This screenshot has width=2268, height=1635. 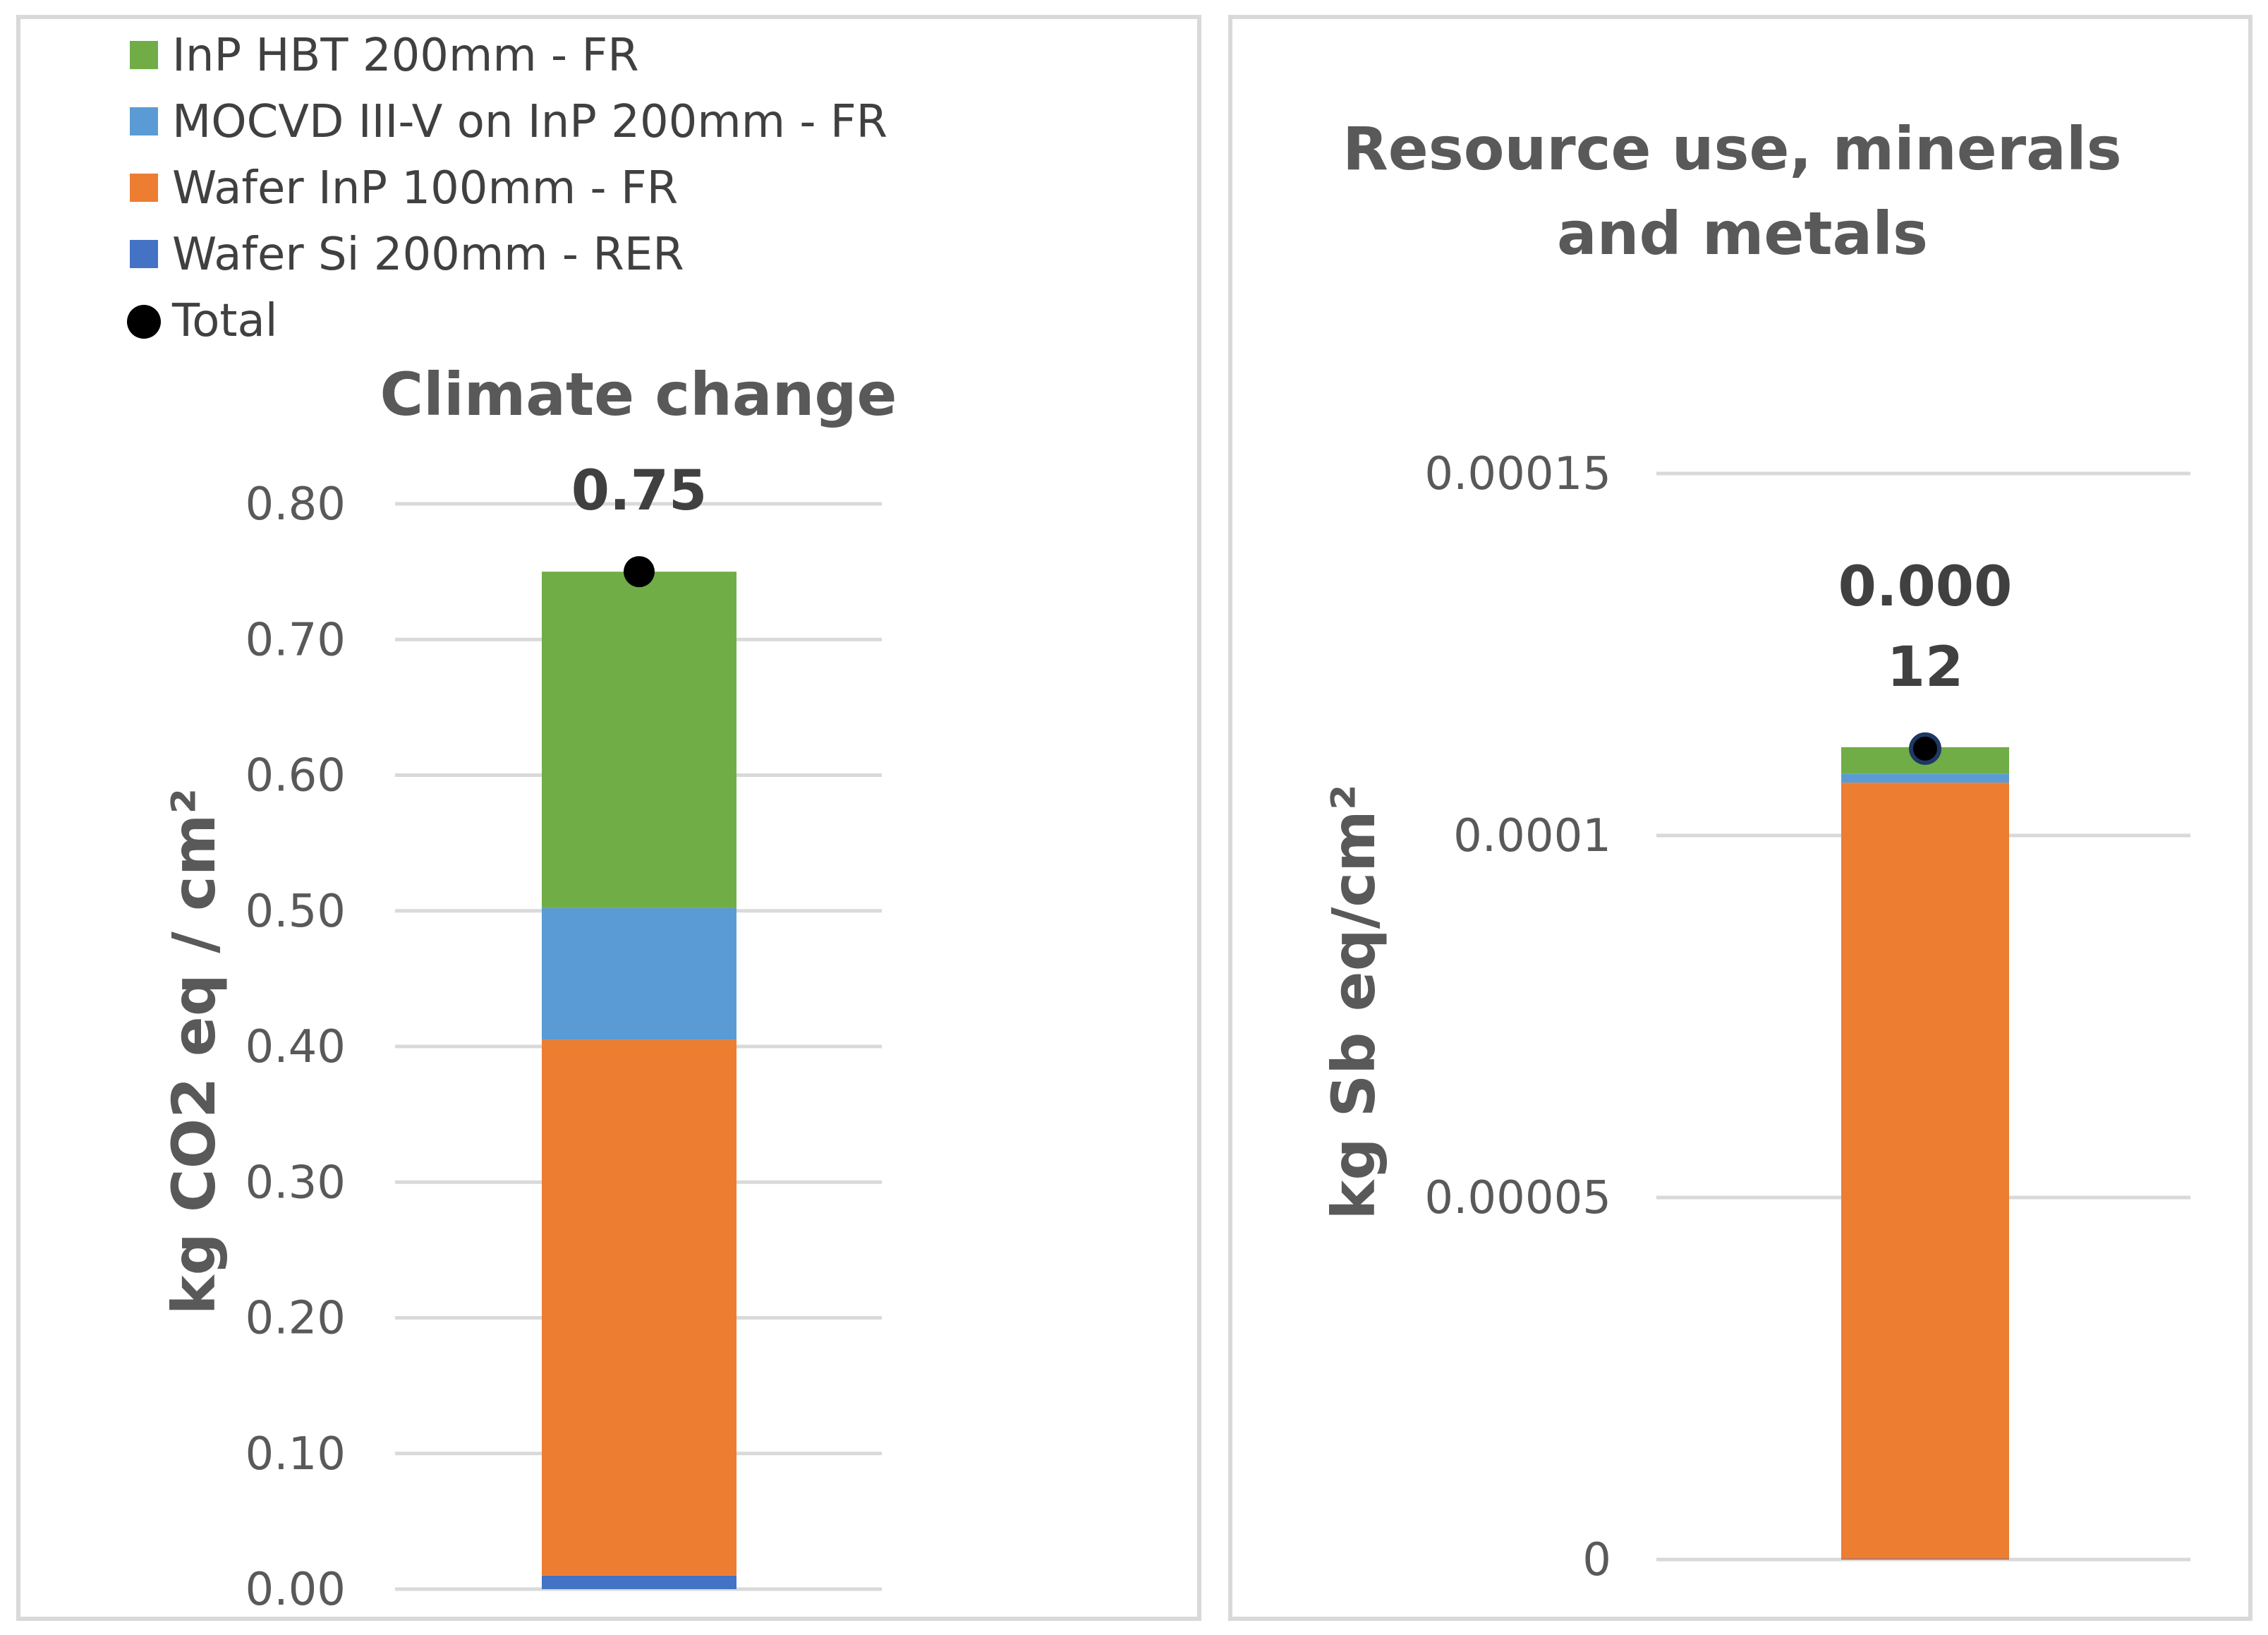 What do you see at coordinates (144, 254) in the screenshot?
I see `legend-swatch-wafer-si` at bounding box center [144, 254].